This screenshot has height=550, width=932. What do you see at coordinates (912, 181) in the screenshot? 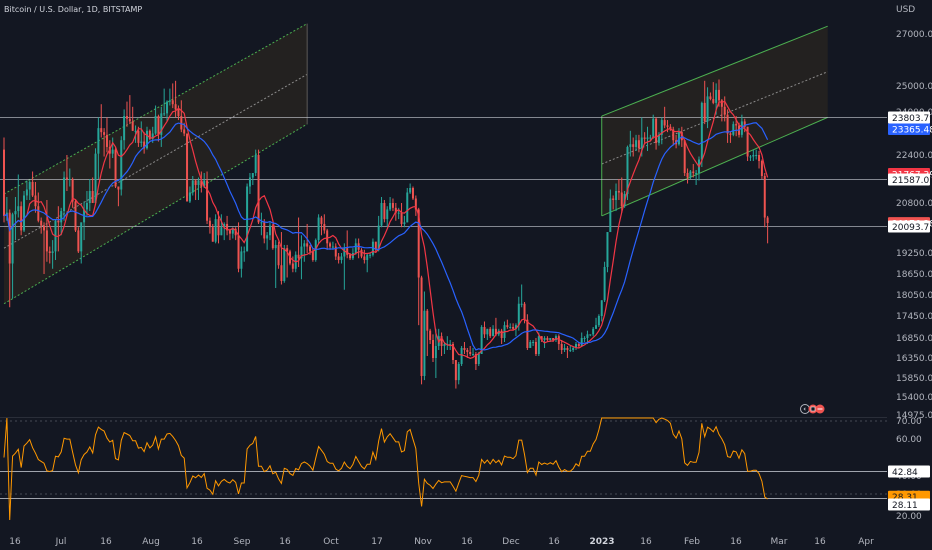
I see `level-tag: 21587.02` at bounding box center [912, 181].